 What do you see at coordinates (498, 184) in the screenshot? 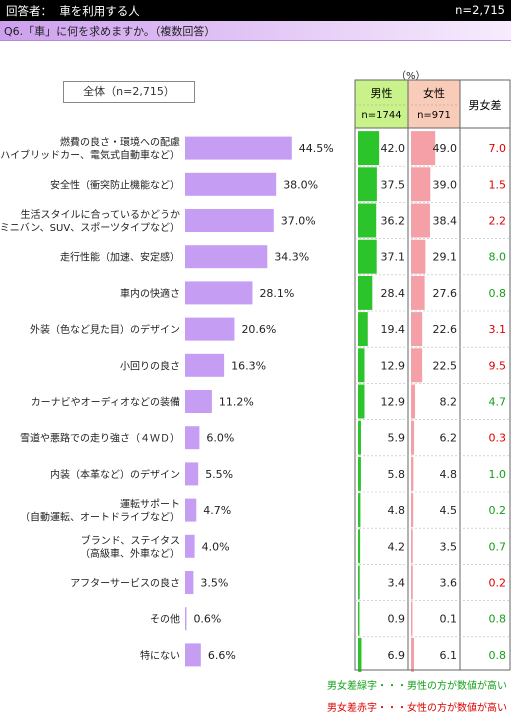
I see `diff-value-label: 1.5` at bounding box center [498, 184].